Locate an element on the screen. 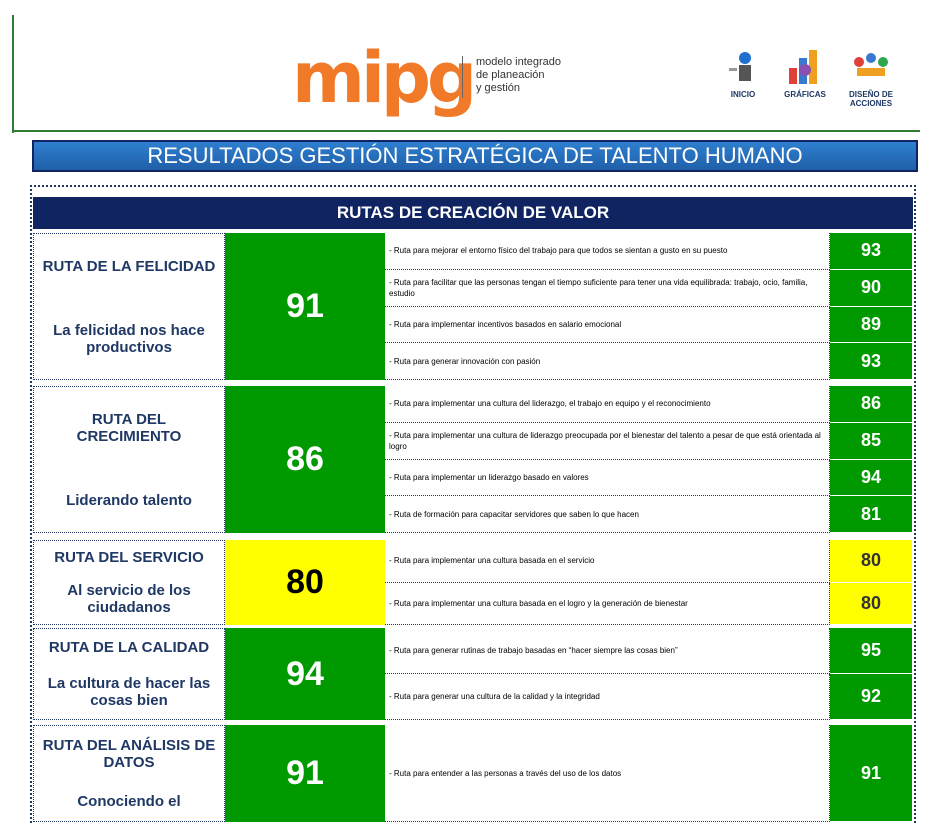  nav-label: DISEÑO DE ACCIONES is located at coordinates (870, 99).